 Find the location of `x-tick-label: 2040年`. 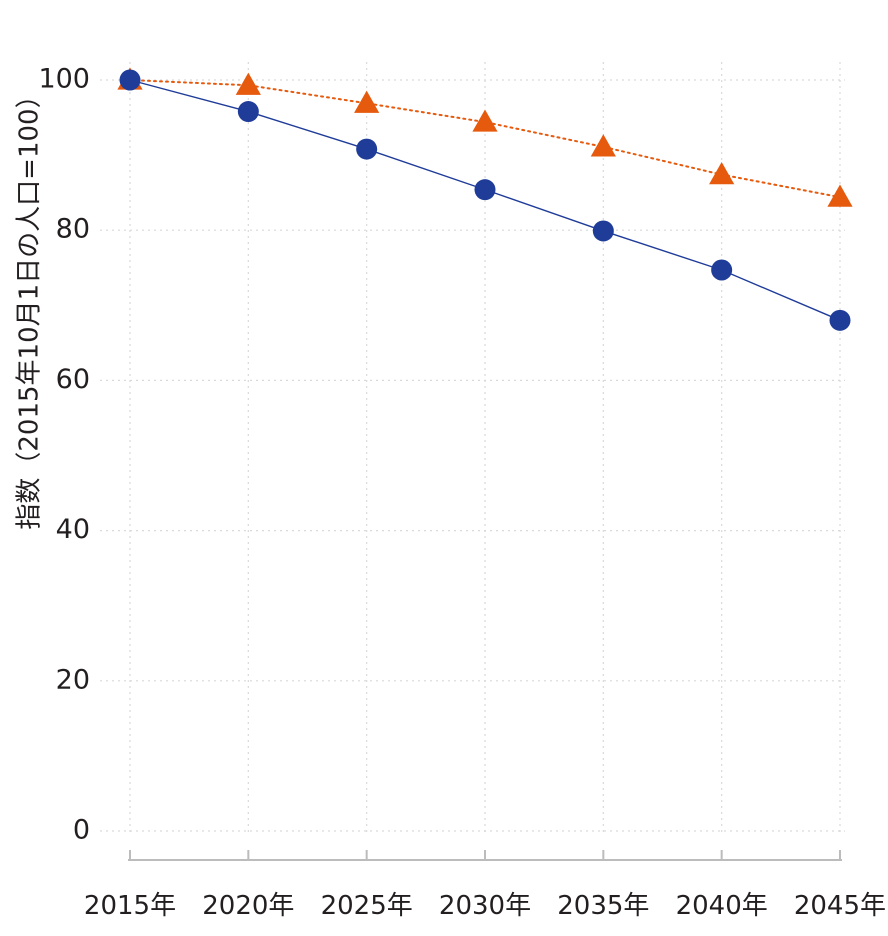

x-tick-label: 2040年 is located at coordinates (722, 906).